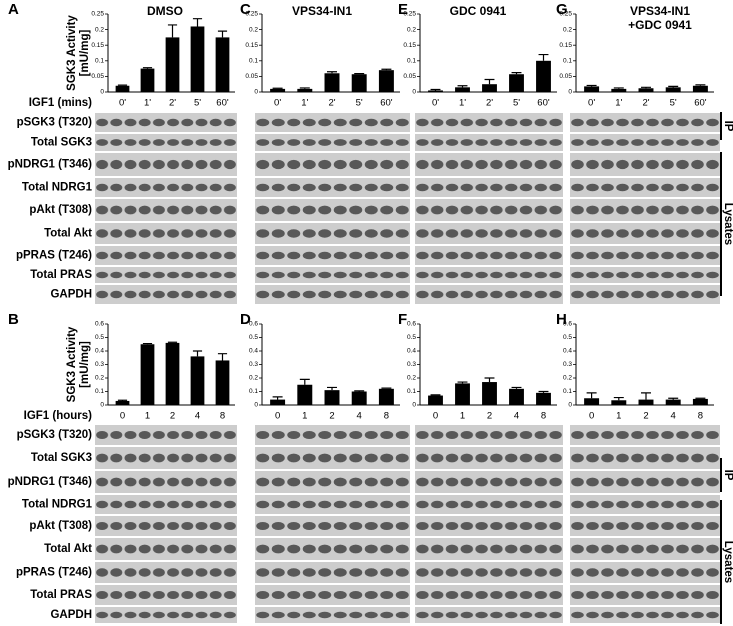 Image resolution: width=733 pixels, height=626 pixels. What do you see at coordinates (245, 9) in the screenshot?
I see `panel-letter: C` at bounding box center [245, 9].